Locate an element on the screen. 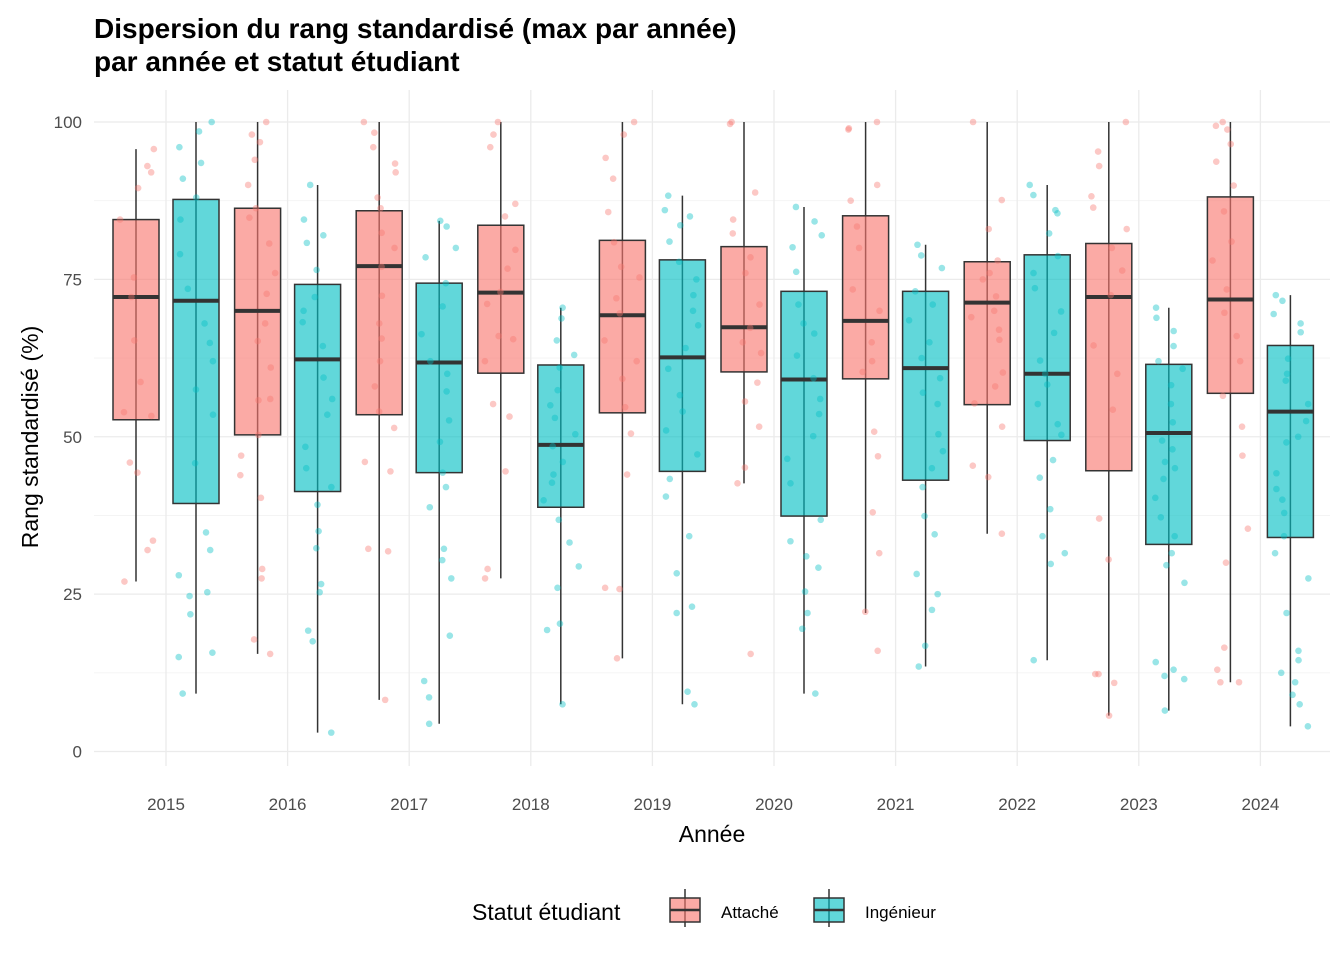 The image size is (1344, 960). x-tick-label: 2017 is located at coordinates (409, 804).